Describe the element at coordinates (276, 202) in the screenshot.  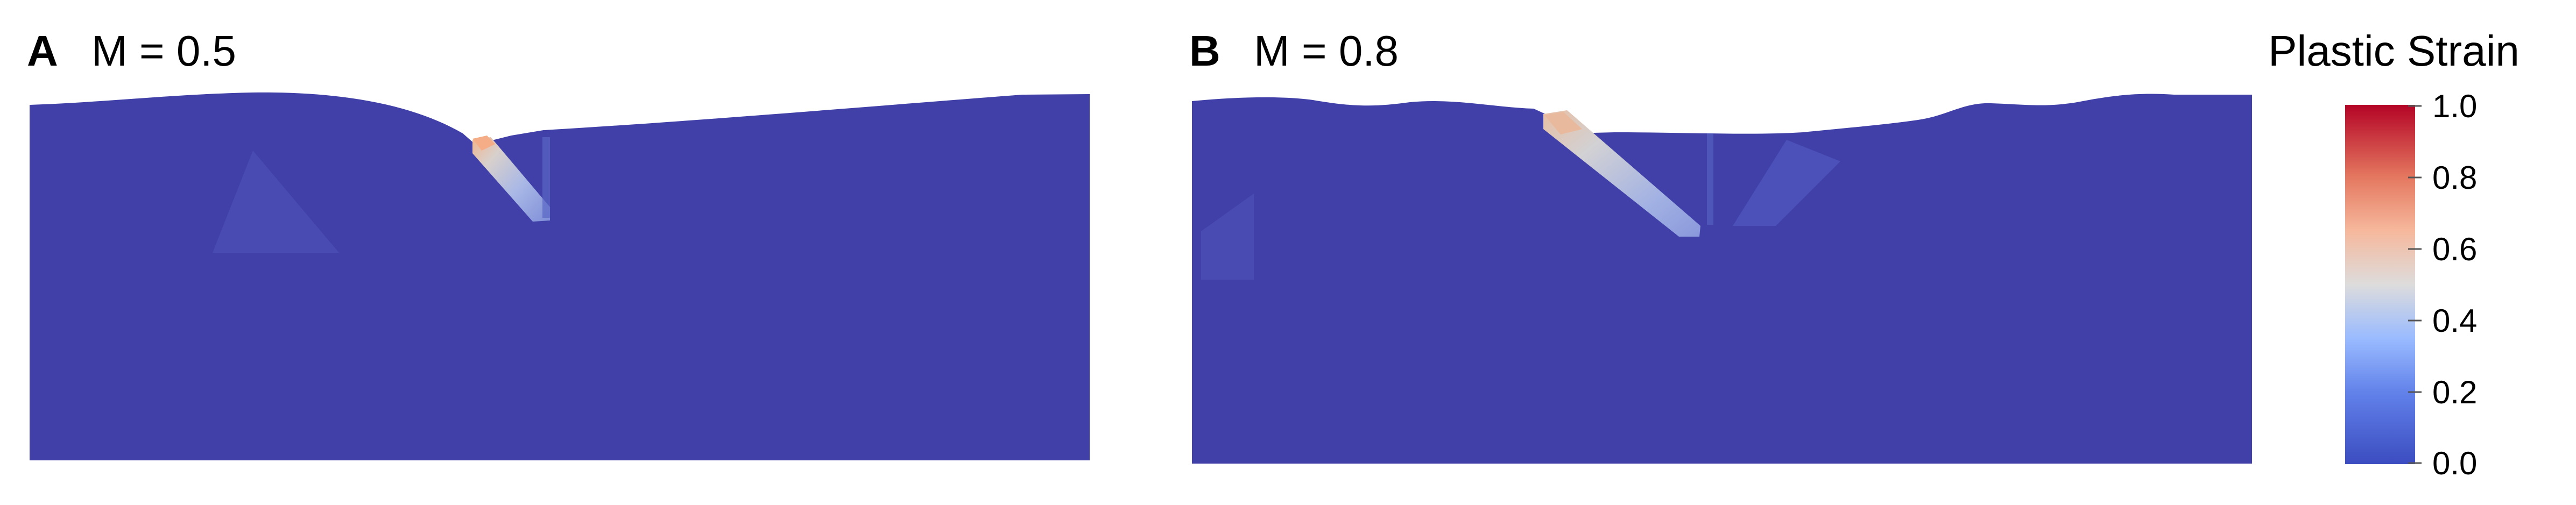
I see `panel-a-weak-plastic-zone` at that location.